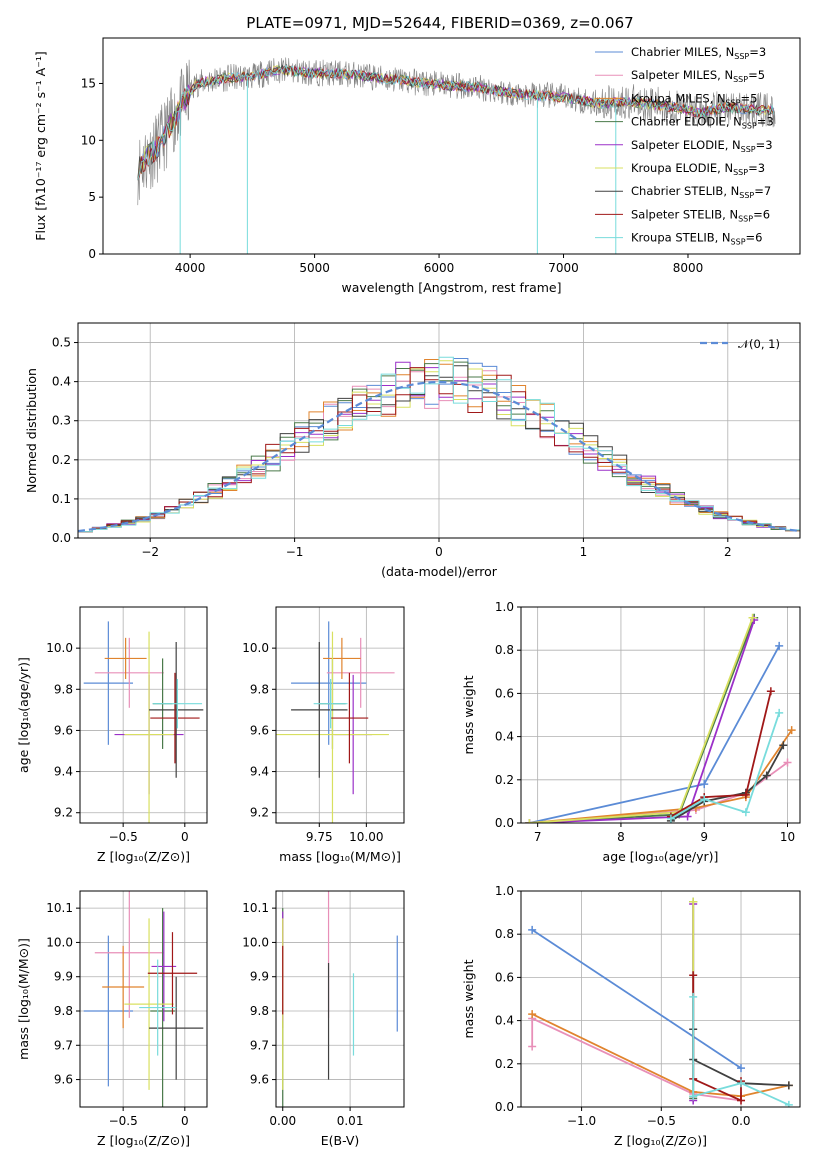 Image resolution: width=819 pixels, height=1170 pixels. What do you see at coordinates (694, 99) in the screenshot?
I see `legend-label: Kroupa MILES, NSSP=5` at bounding box center [694, 99].